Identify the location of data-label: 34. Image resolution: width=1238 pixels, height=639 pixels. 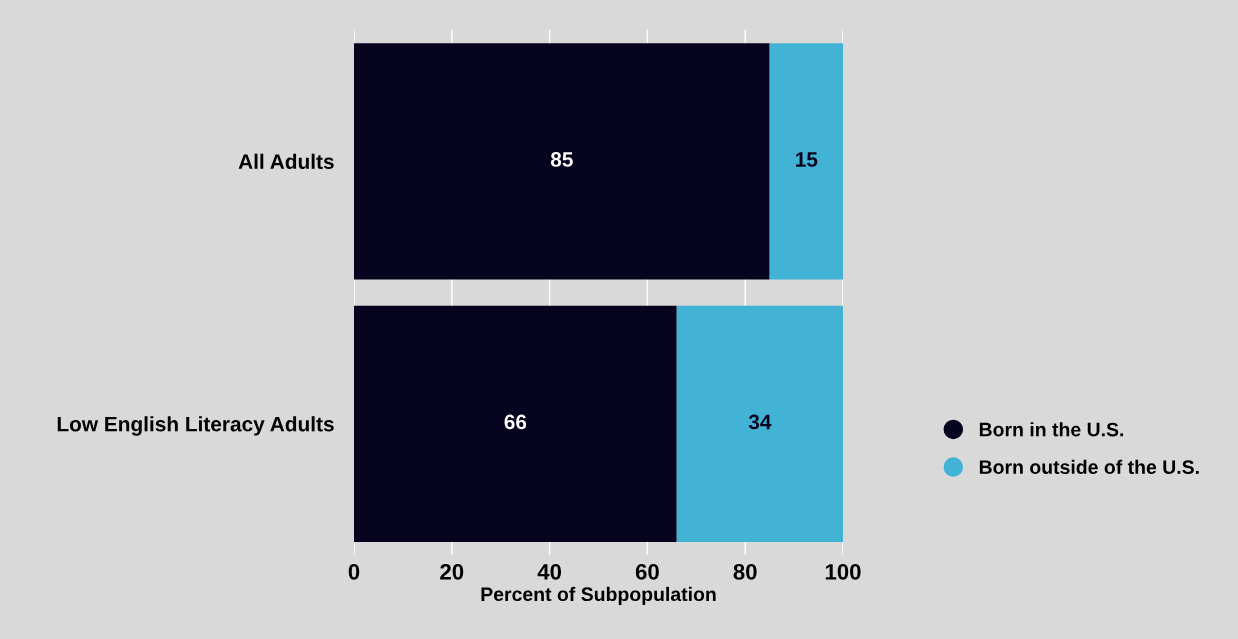
(760, 422).